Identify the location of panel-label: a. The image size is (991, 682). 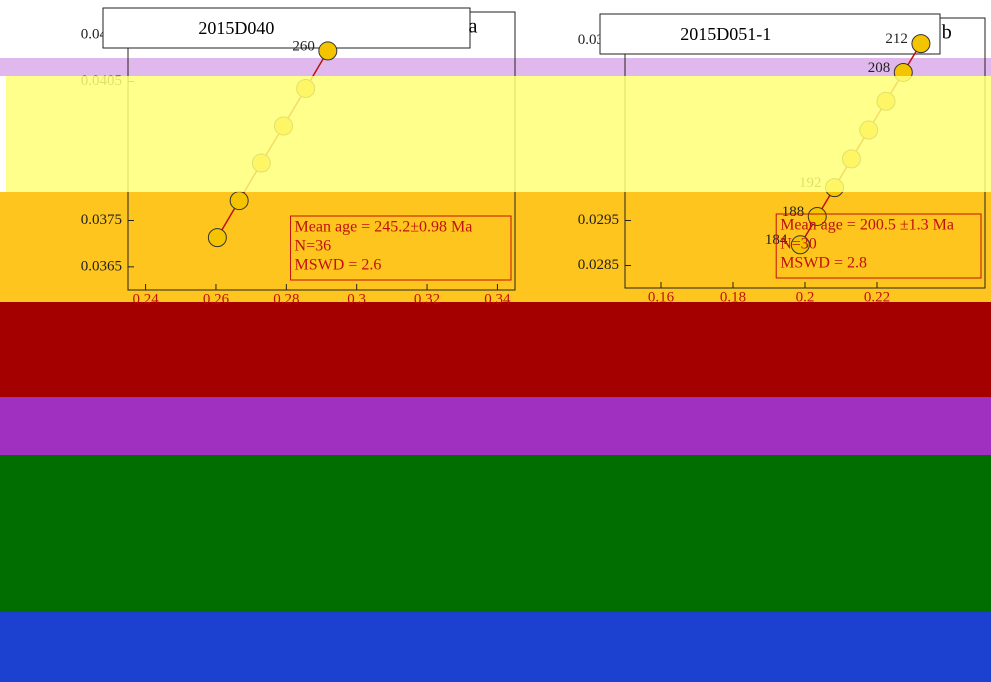
(473, 27).